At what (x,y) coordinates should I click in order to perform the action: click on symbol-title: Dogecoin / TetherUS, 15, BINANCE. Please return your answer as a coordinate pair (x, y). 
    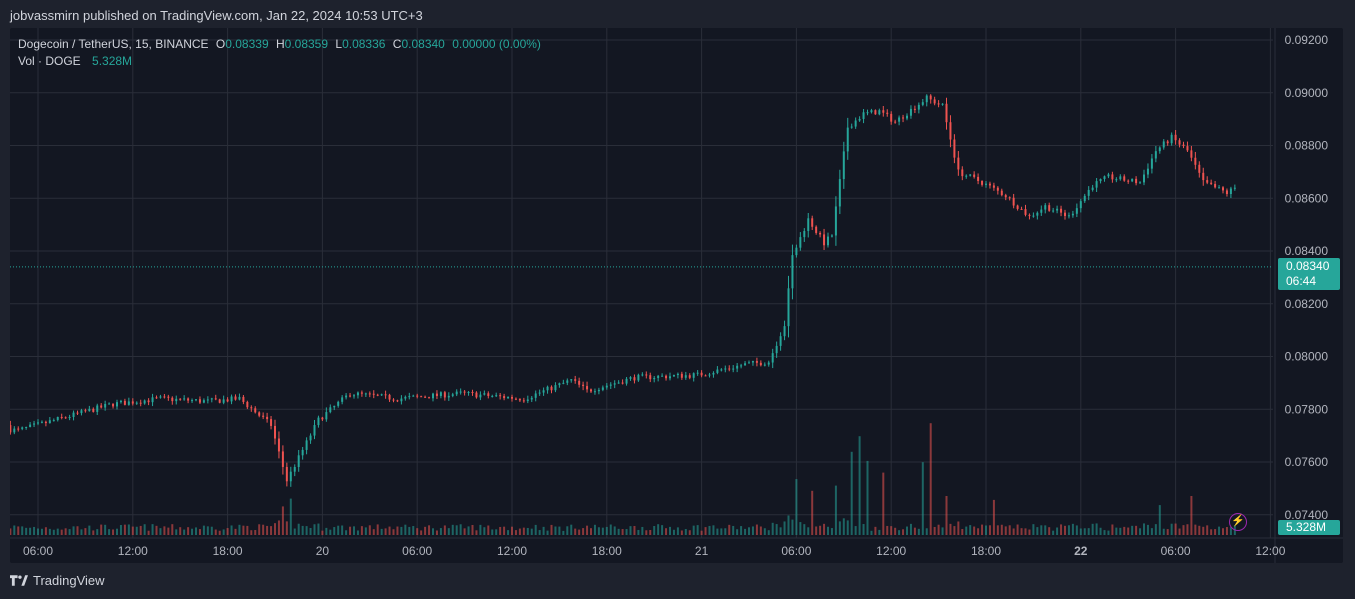
    Looking at the image, I should click on (113, 44).